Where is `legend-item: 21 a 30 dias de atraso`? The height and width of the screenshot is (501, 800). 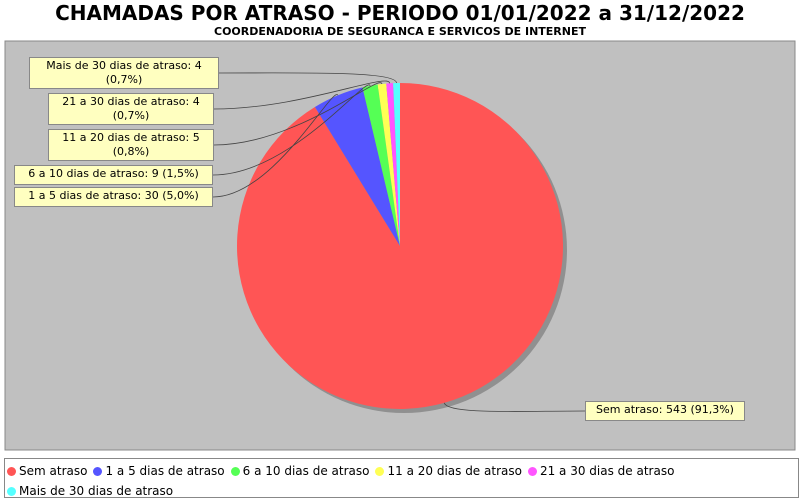 legend-item: 21 a 30 dias de atraso is located at coordinates (601, 471).